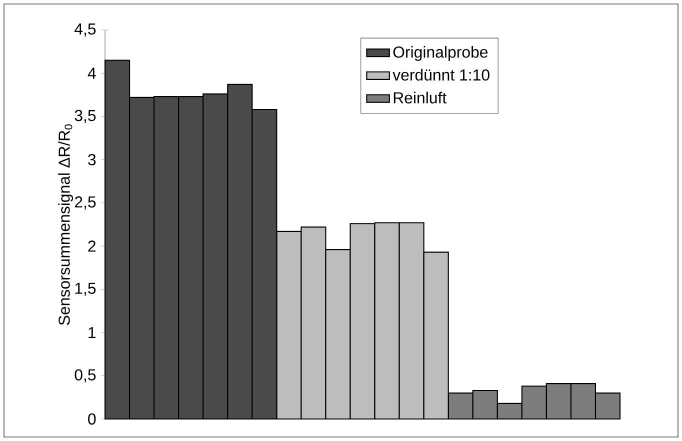 The height and width of the screenshot is (441, 682). What do you see at coordinates (420, 98) in the screenshot?
I see `legend-label: Reinluft` at bounding box center [420, 98].